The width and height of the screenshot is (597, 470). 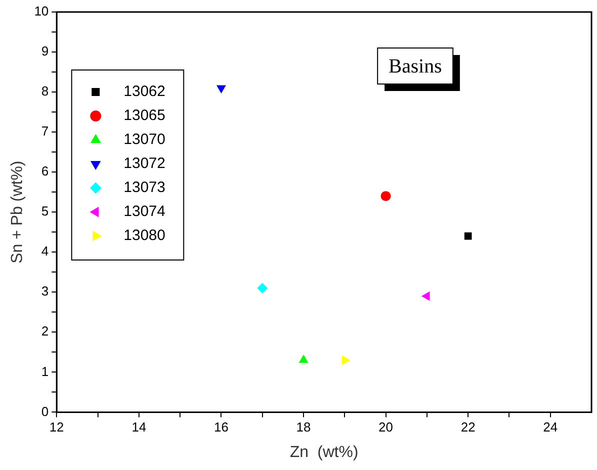 I want to click on legend-label: 13065, so click(x=145, y=115).